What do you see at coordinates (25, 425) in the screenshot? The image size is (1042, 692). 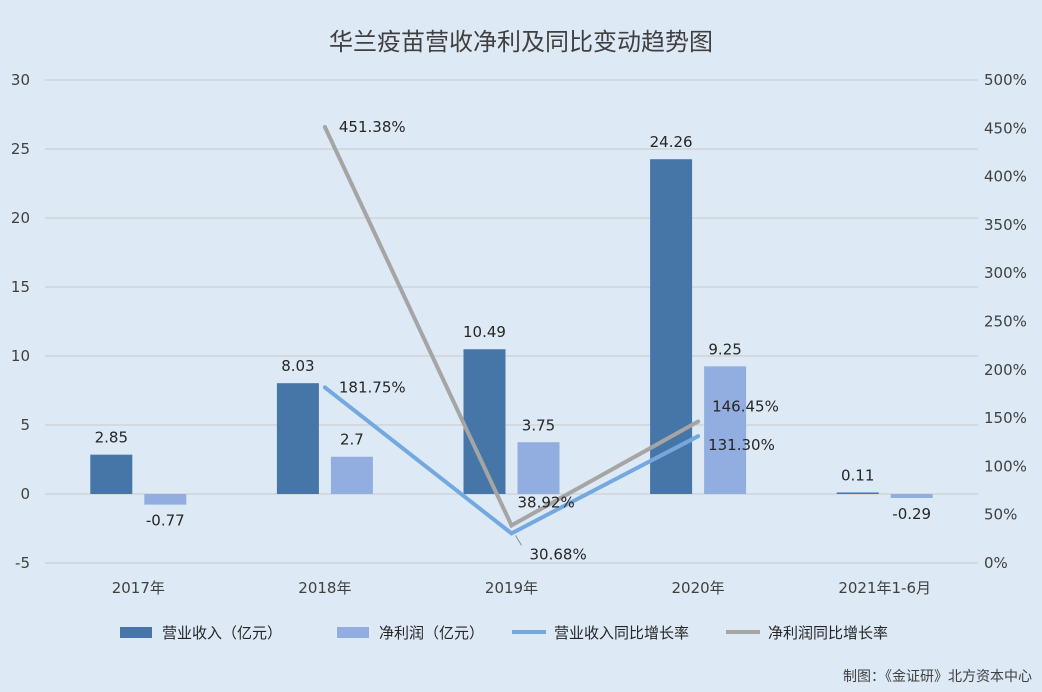 I see `left-tick-label: 5` at bounding box center [25, 425].